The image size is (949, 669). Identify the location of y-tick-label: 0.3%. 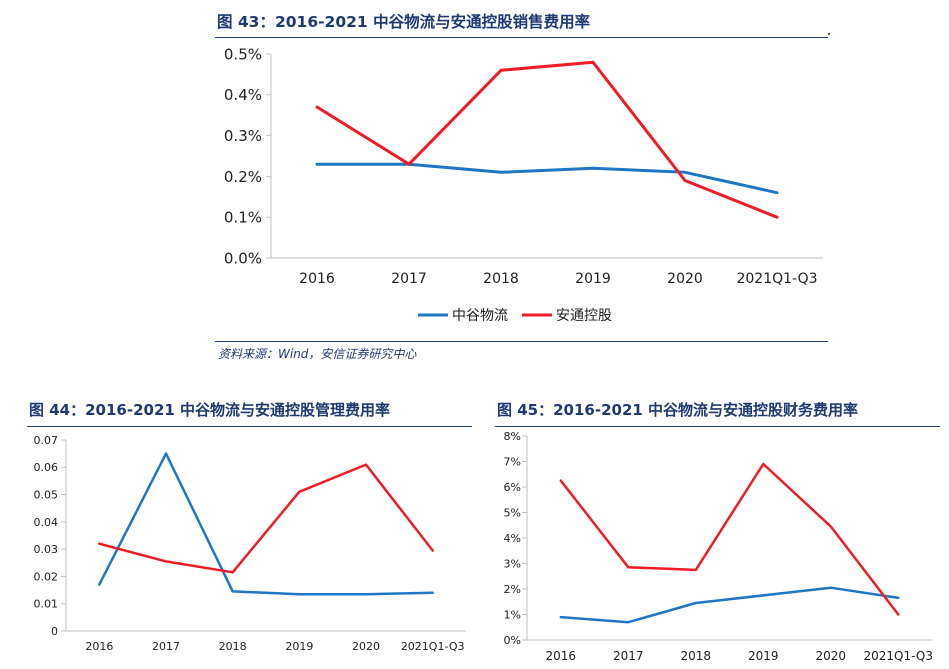
(243, 136).